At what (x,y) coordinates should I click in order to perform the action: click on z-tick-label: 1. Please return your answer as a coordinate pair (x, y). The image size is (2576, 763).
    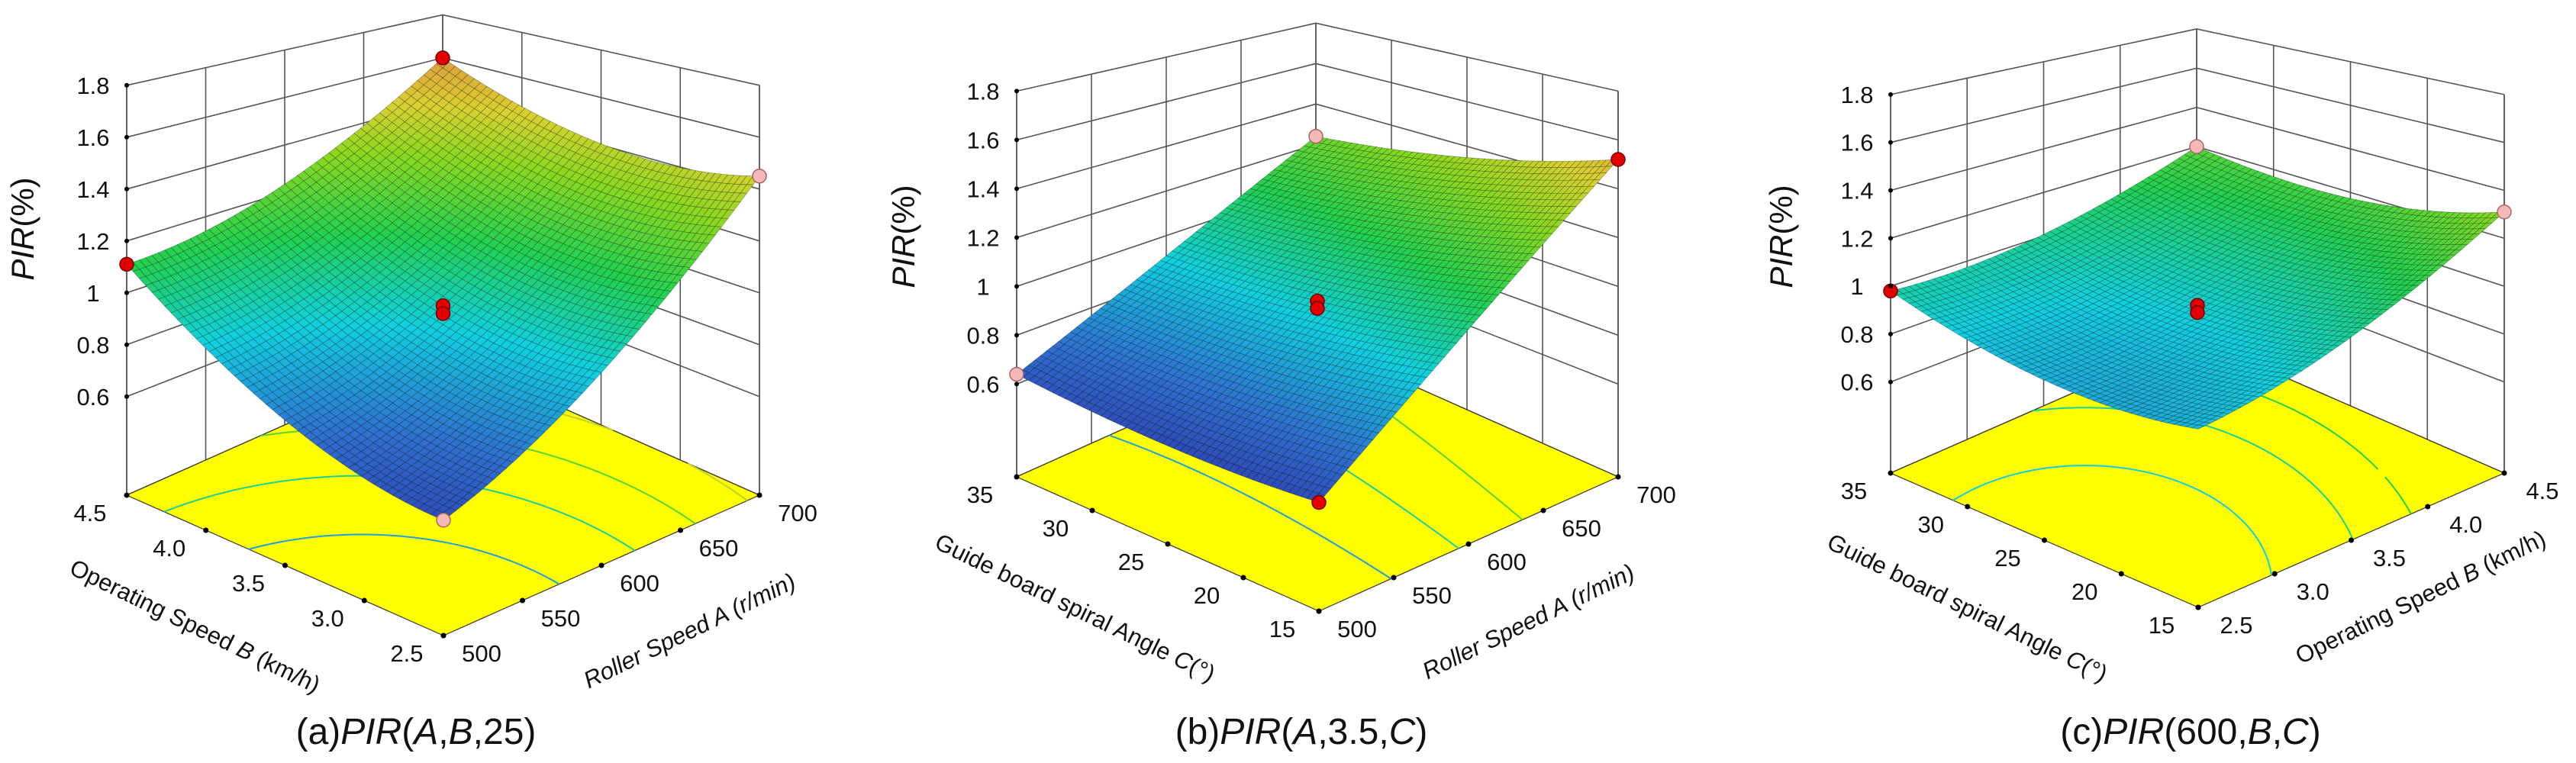
    Looking at the image, I should click on (92, 294).